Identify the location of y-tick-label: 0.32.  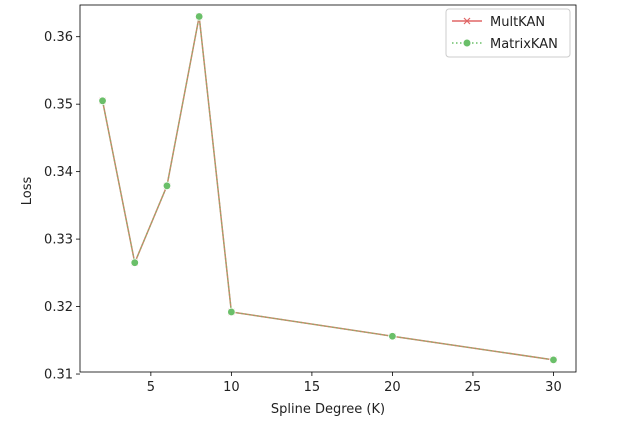
(58, 307).